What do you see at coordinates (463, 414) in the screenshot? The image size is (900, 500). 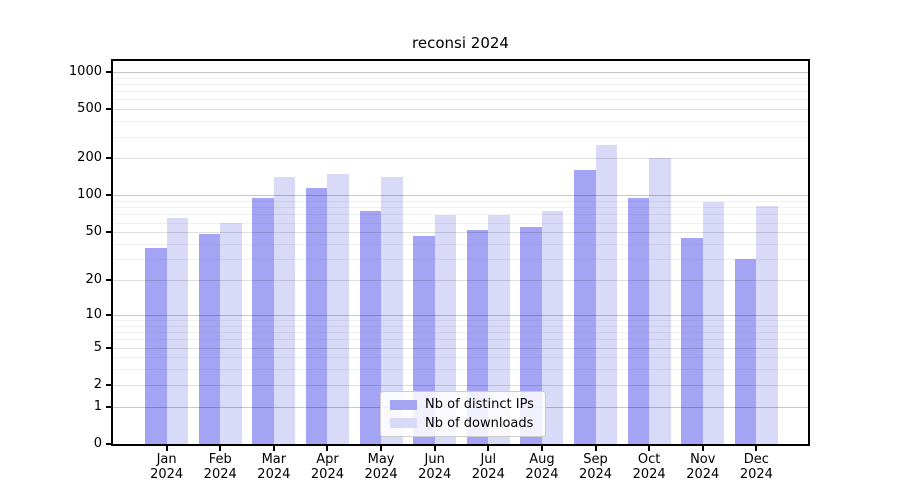 I see `legend: Nb of distinct IPs Nb of downloads` at bounding box center [463, 414].